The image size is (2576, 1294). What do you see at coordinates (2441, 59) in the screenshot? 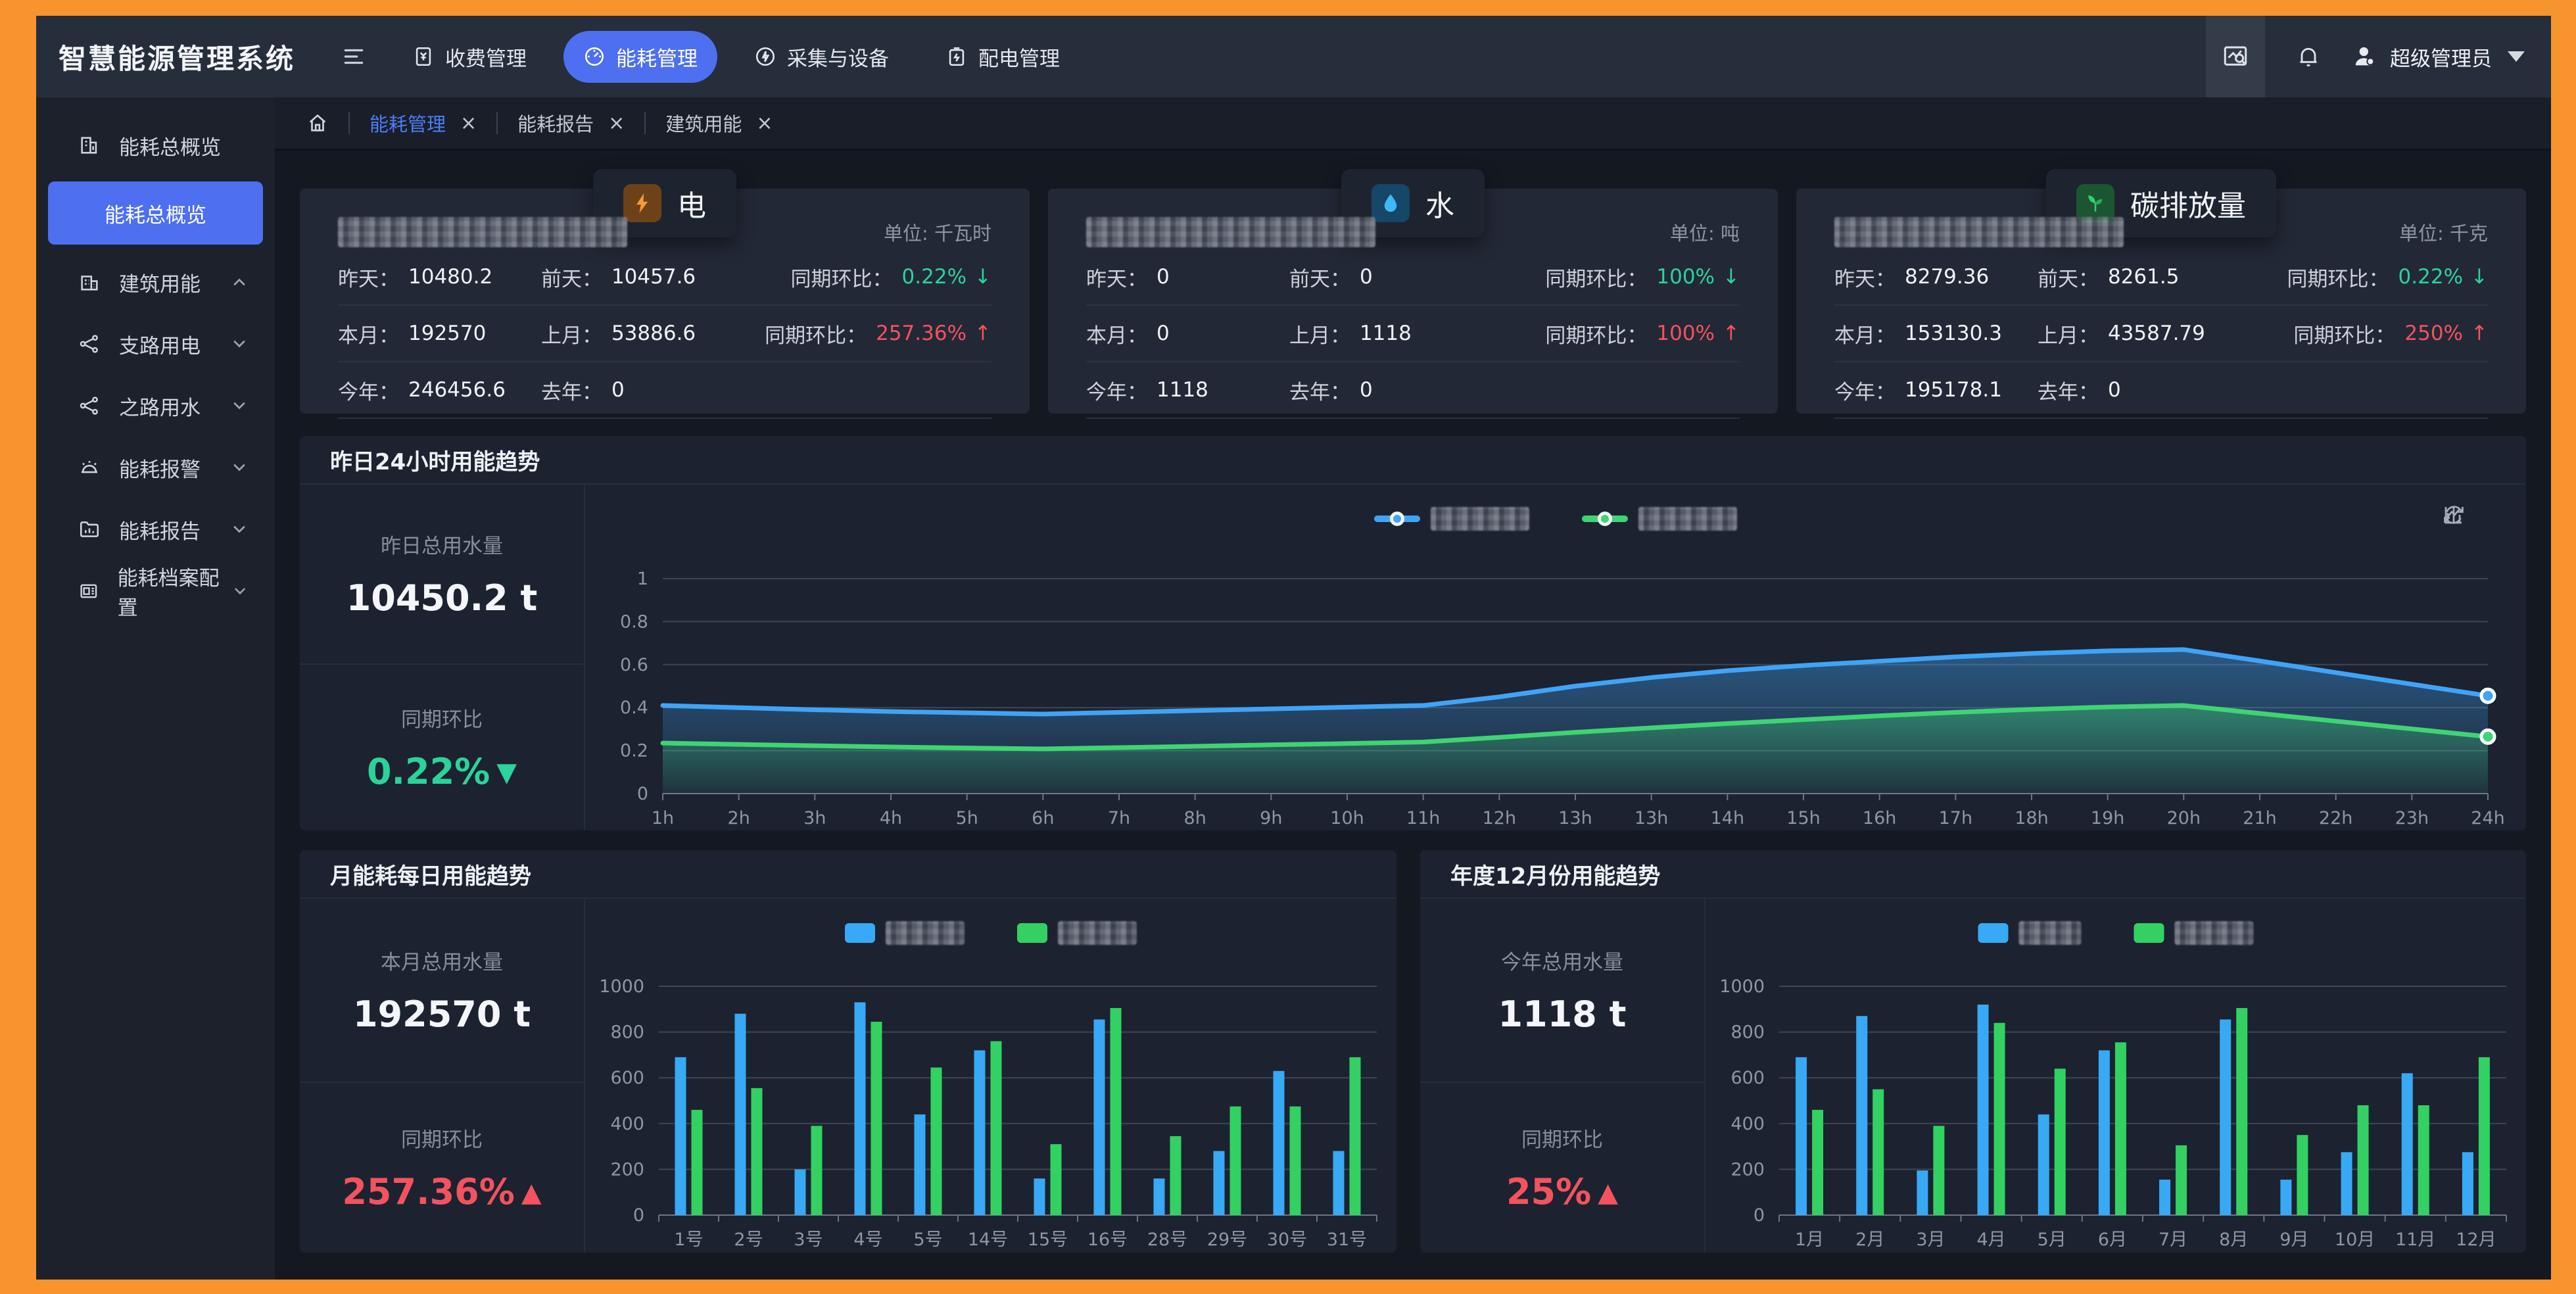
I see `user-name: 超级管理员` at bounding box center [2441, 59].